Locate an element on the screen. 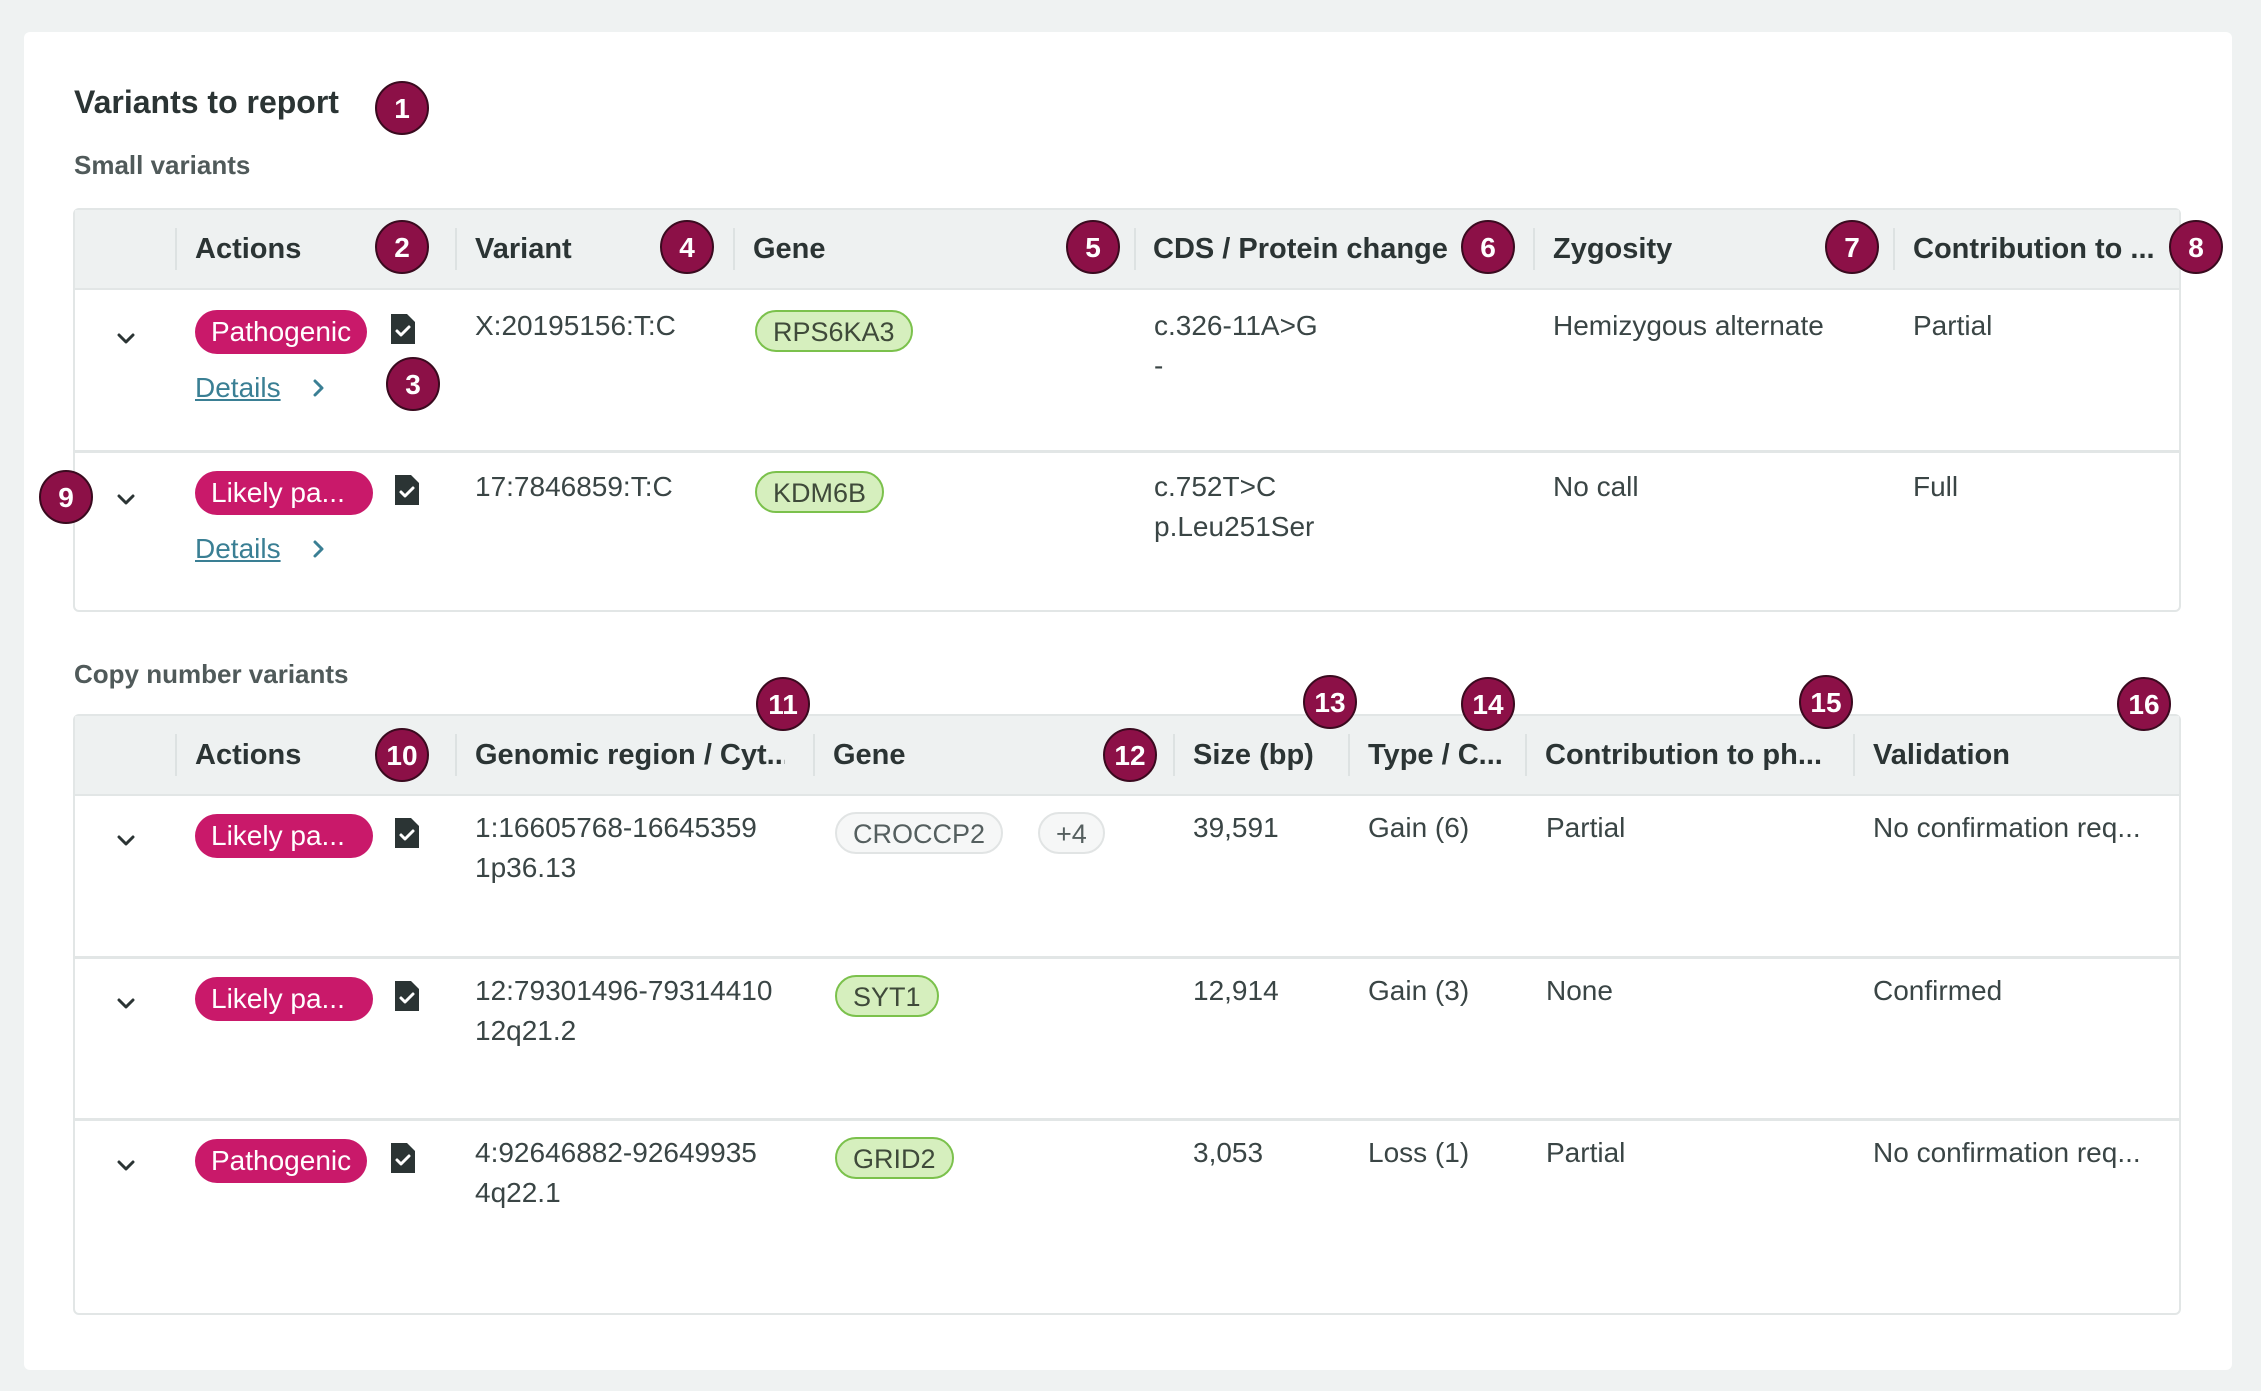 Image resolution: width=2261 pixels, height=1391 pixels. annotation-badge: 14 is located at coordinates (1488, 704).